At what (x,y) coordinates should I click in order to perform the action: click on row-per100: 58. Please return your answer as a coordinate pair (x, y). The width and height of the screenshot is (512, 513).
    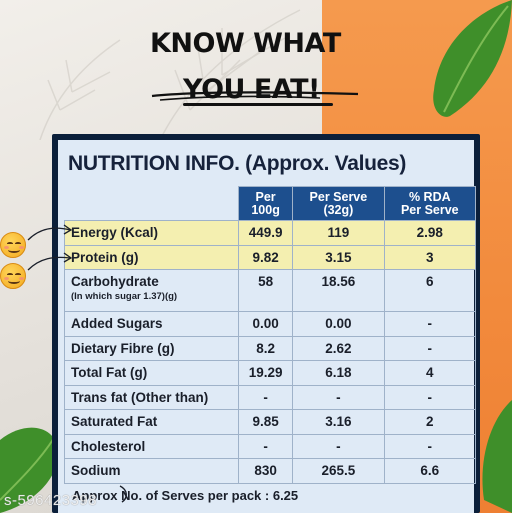
    Looking at the image, I should click on (265, 290).